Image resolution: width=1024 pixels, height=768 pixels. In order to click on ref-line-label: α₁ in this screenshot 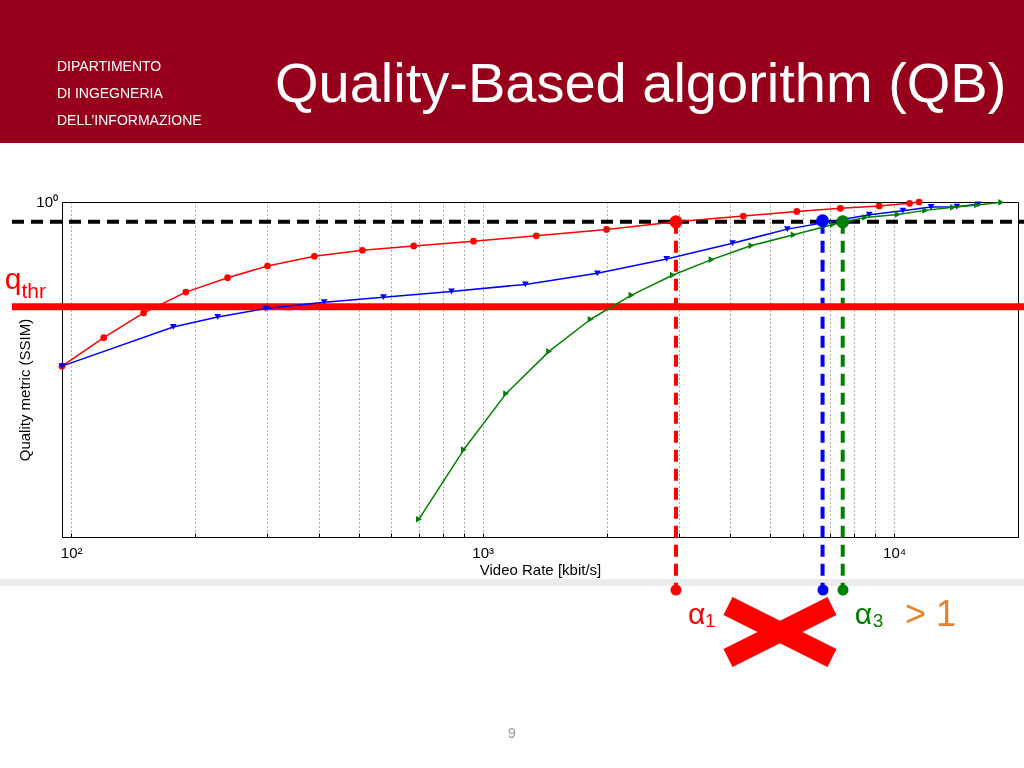, I will do `click(701, 613)`.